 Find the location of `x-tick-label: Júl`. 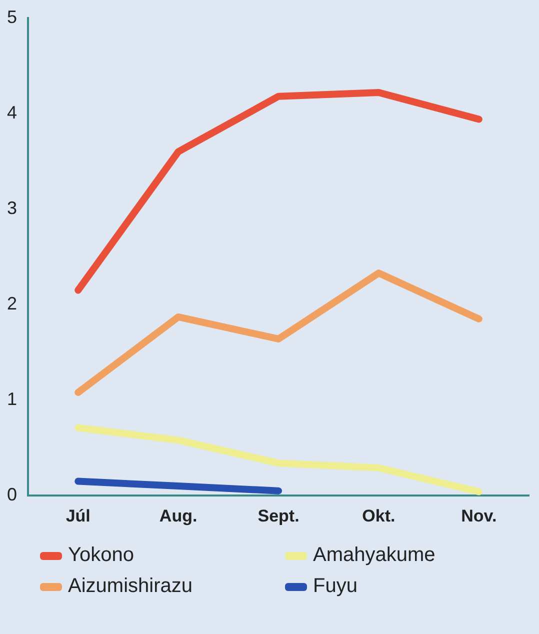

x-tick-label: Júl is located at coordinates (78, 516).